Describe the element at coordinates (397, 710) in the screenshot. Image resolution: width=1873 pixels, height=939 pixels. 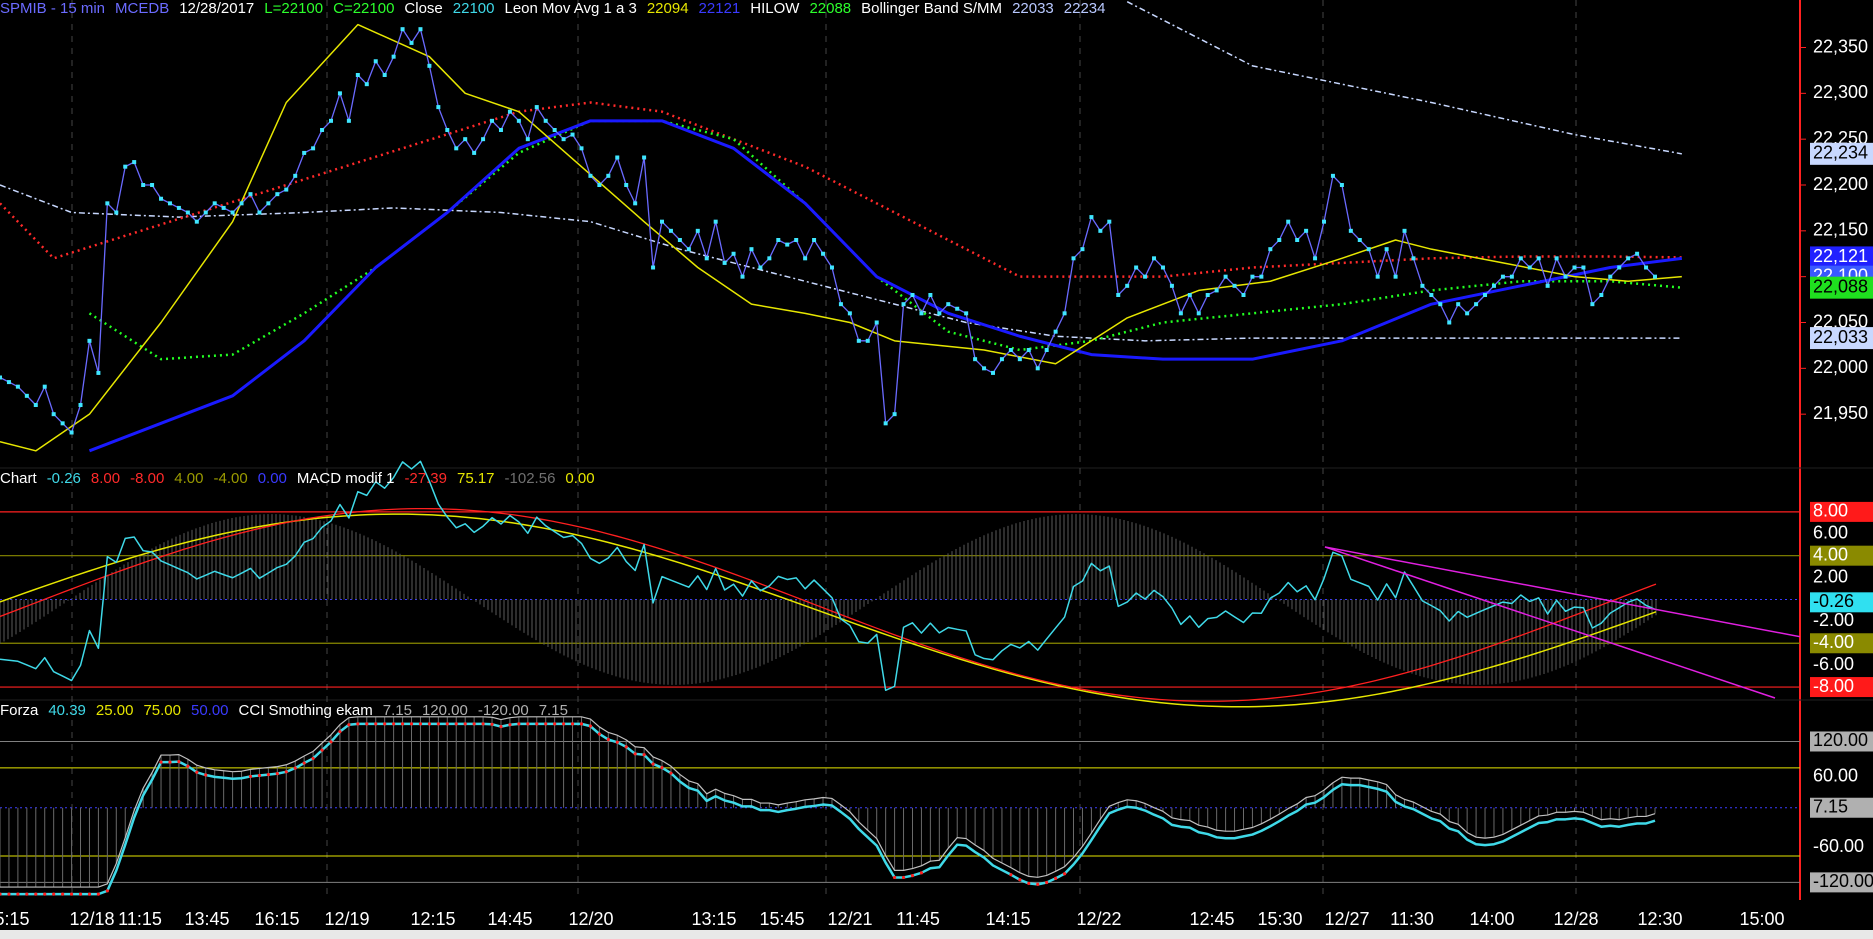
I see `hdr-cci-item-6: 7.15` at that location.